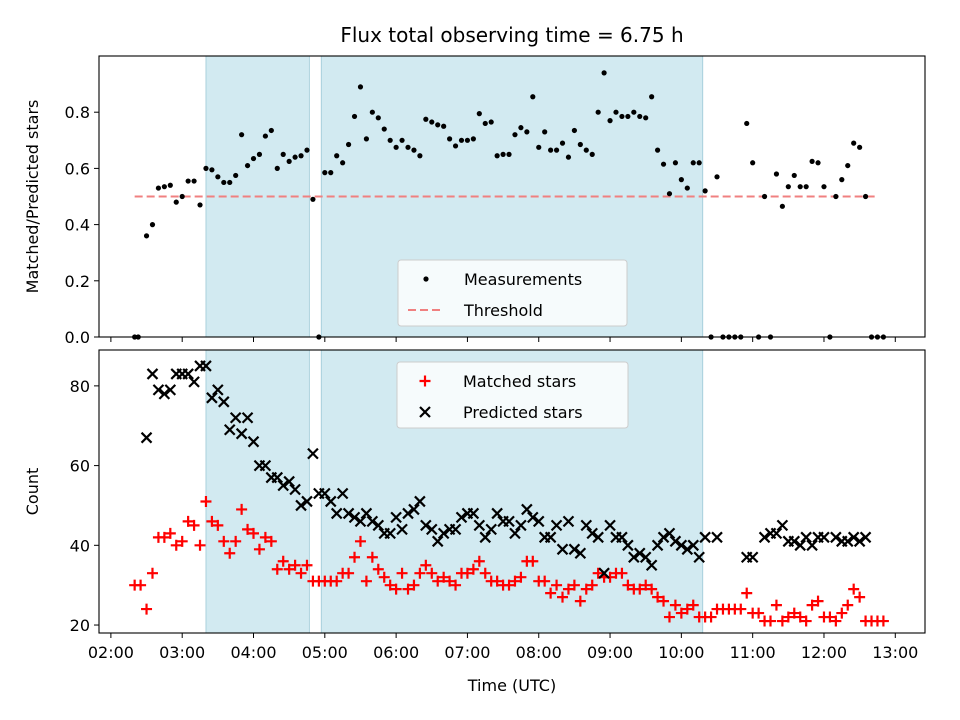 This screenshot has height=720, width=960. What do you see at coordinates (509, 561) in the screenshot?
I see `series-matched-stars` at bounding box center [509, 561].